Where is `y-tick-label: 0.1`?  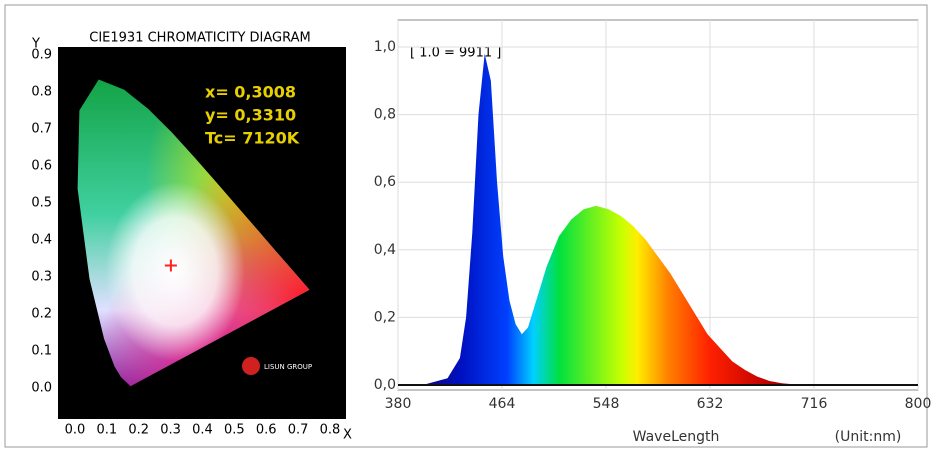 y-tick-label: 0.1 is located at coordinates (41, 351).